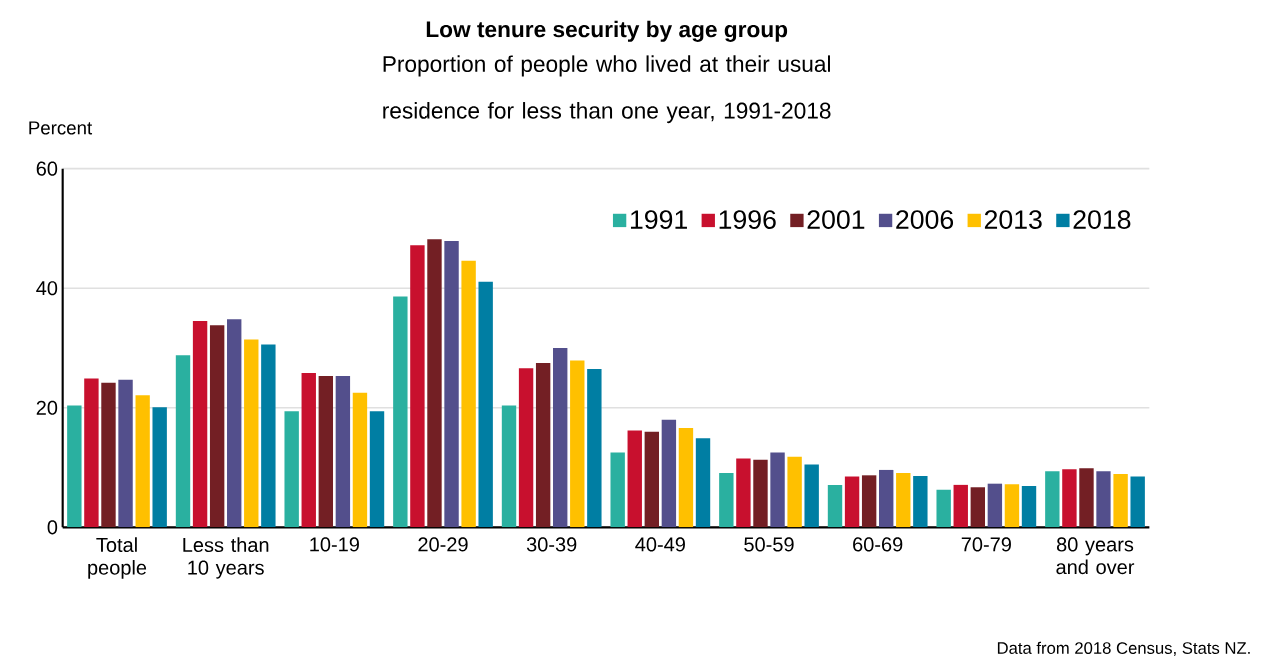 This screenshot has height=666, width=1284. Describe the element at coordinates (878, 544) in the screenshot. I see `x-tick-label: 60-69` at that location.